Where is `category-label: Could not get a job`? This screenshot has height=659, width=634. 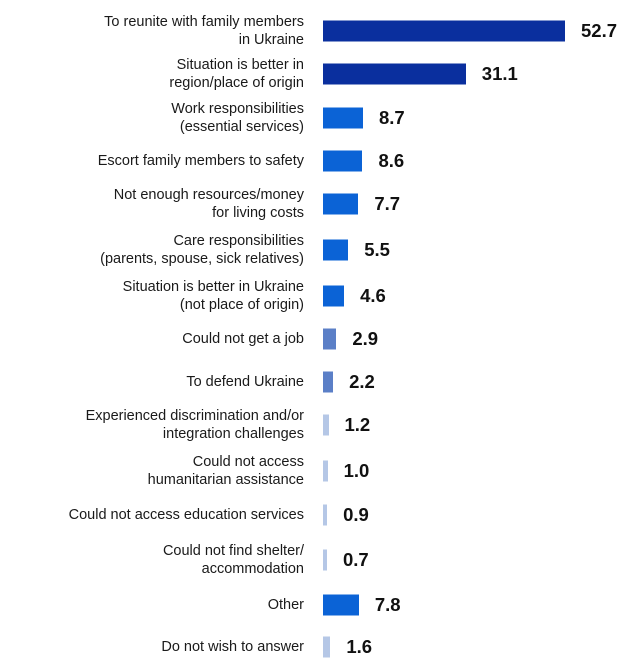 category-label: Could not get a job is located at coordinates (243, 339).